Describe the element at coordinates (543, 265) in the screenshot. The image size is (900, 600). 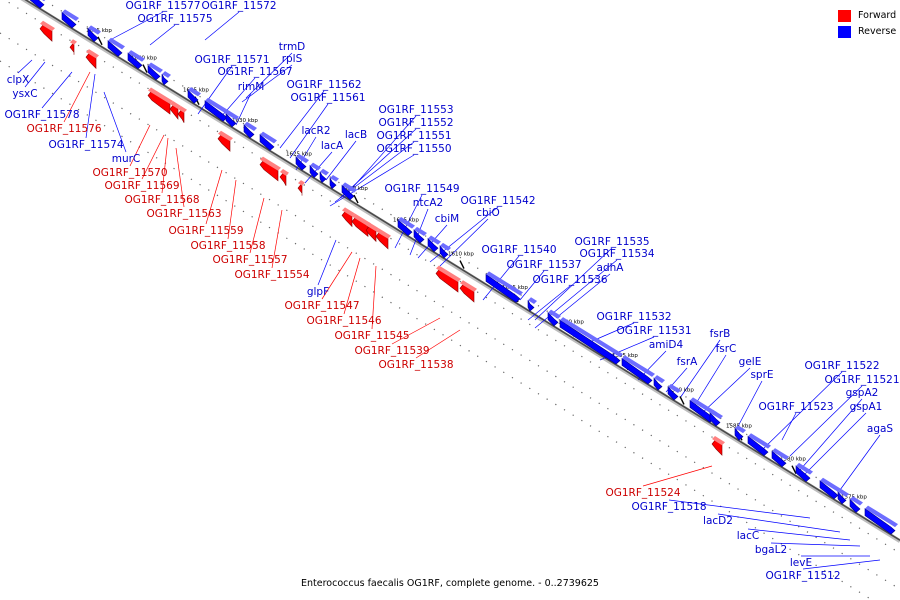
I see `gene-label-og1rf_11537: OG1RF_11537` at that location.